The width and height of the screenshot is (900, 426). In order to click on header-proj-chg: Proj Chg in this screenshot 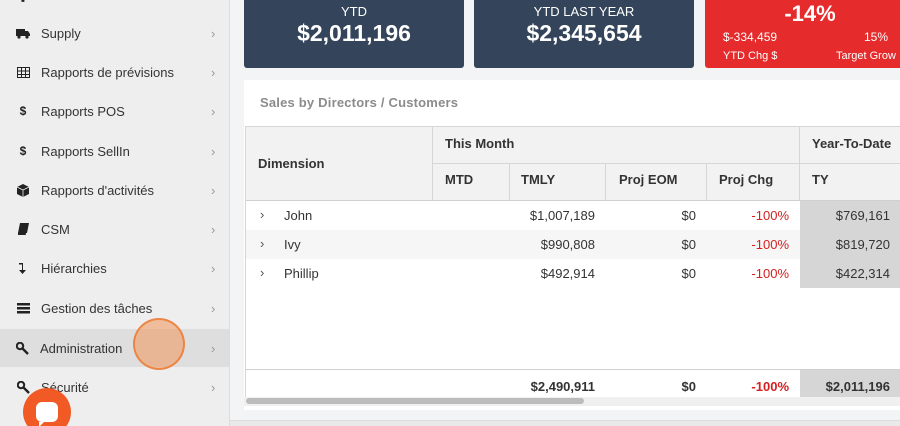, I will do `click(746, 179)`.